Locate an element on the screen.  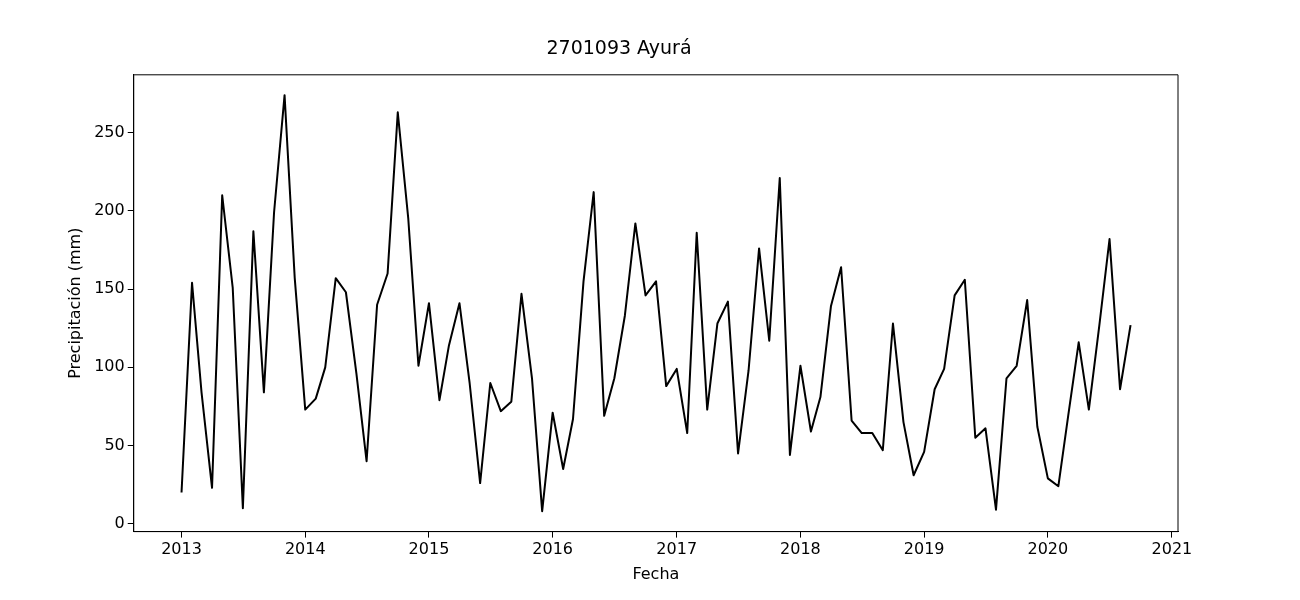
x-tick-label: 2017 is located at coordinates (677, 549).